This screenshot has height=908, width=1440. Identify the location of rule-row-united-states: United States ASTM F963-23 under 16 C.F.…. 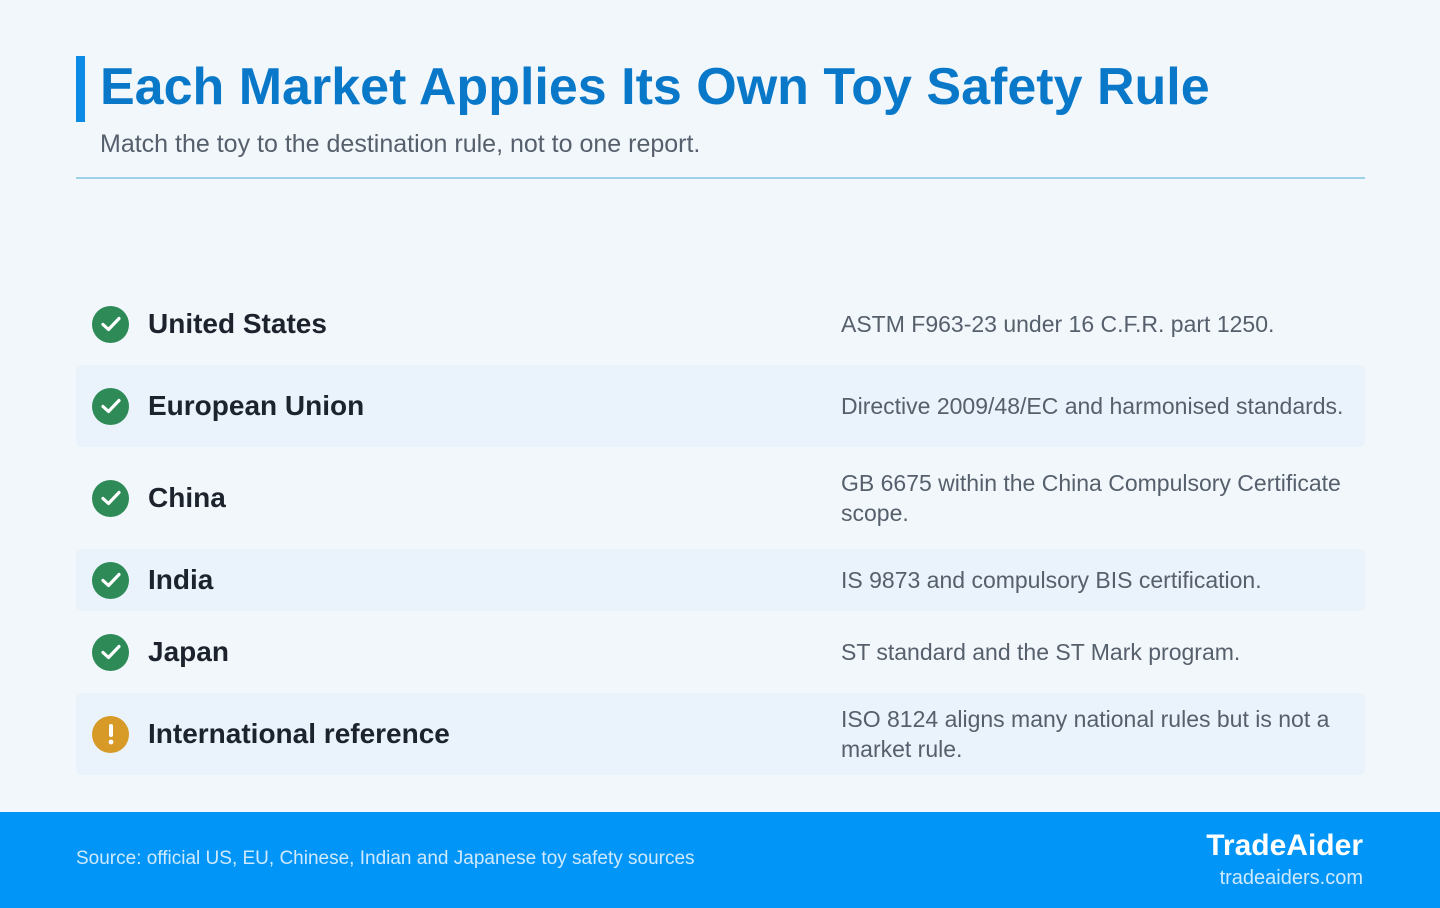
(720, 324).